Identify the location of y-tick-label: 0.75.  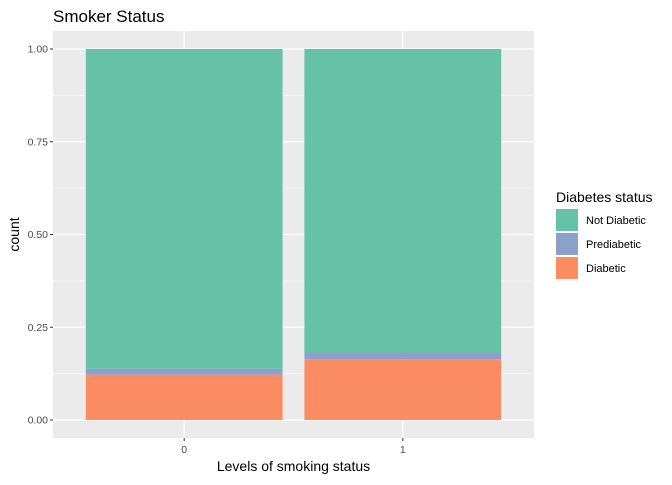
(38, 142).